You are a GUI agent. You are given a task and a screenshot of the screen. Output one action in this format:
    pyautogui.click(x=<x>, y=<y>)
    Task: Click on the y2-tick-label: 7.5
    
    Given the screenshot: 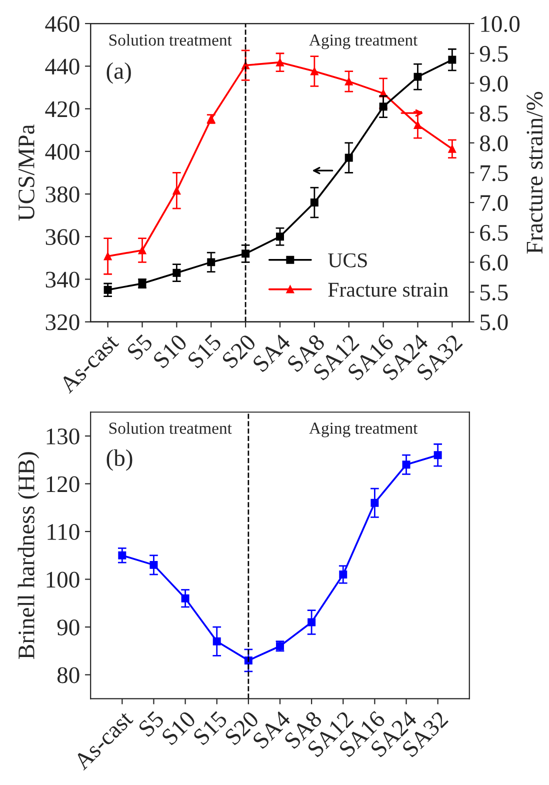 What is the action you would take?
    pyautogui.click(x=494, y=173)
    